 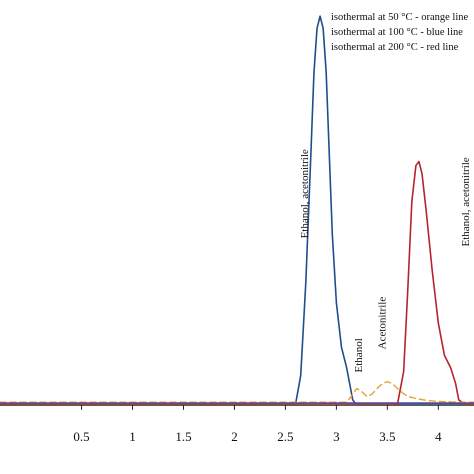 I want to click on peak-annotation-0: Ethanol, acetonitrile, so click(x=305, y=193).